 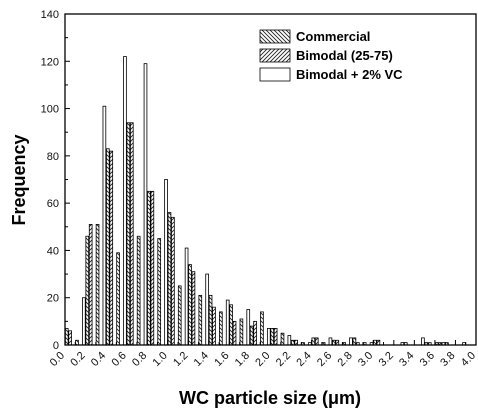 What do you see at coordinates (53, 157) in the screenshot?
I see `y-tick-label: 80` at bounding box center [53, 157].